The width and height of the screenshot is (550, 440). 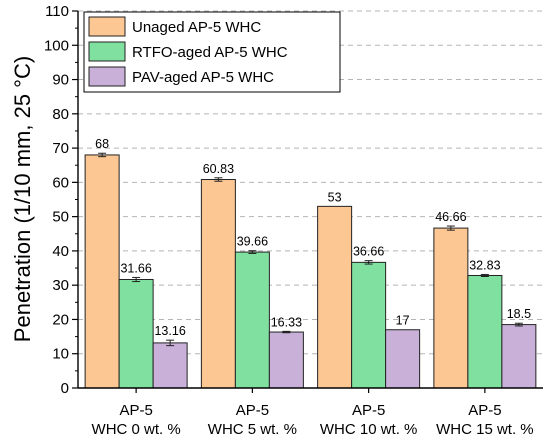 What do you see at coordinates (60, 285) in the screenshot?
I see `y-tick-label: 30` at bounding box center [60, 285].